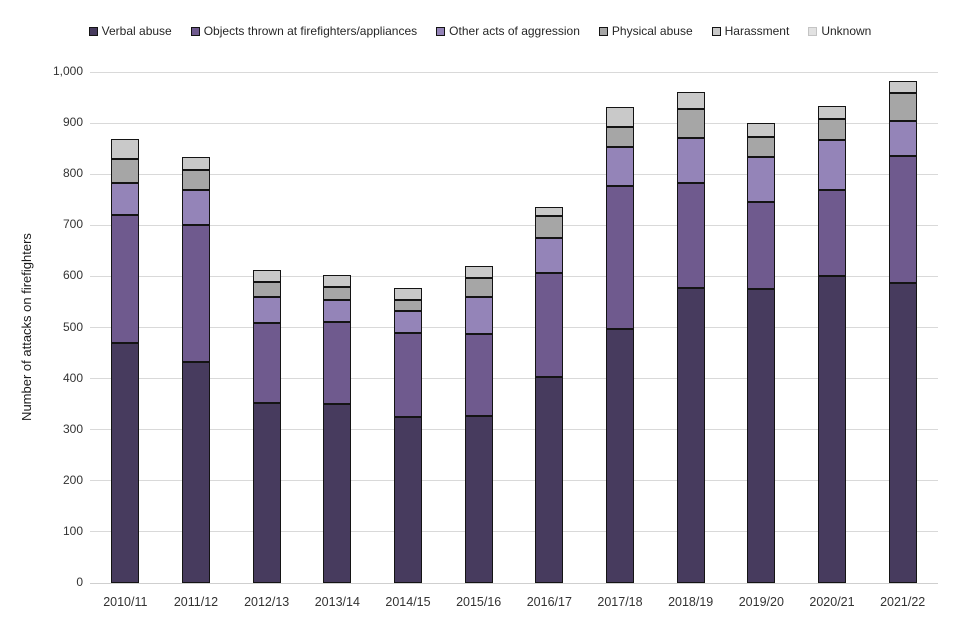 This screenshot has height=640, width=960. I want to click on x-tick-label: 2010/11, so click(125, 602).